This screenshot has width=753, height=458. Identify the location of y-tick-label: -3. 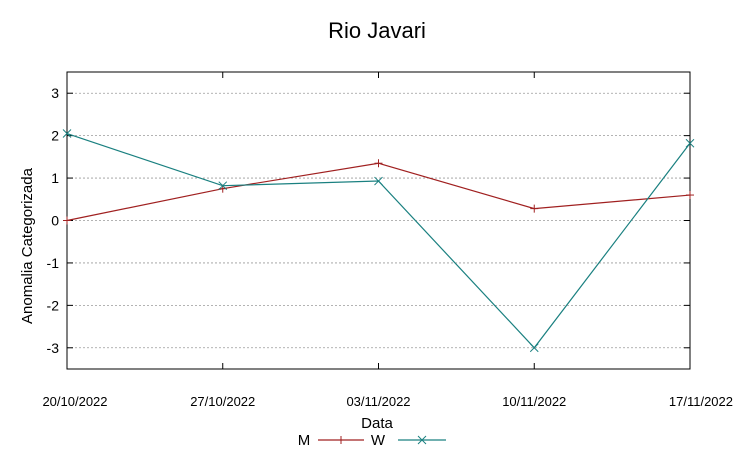
(53, 348).